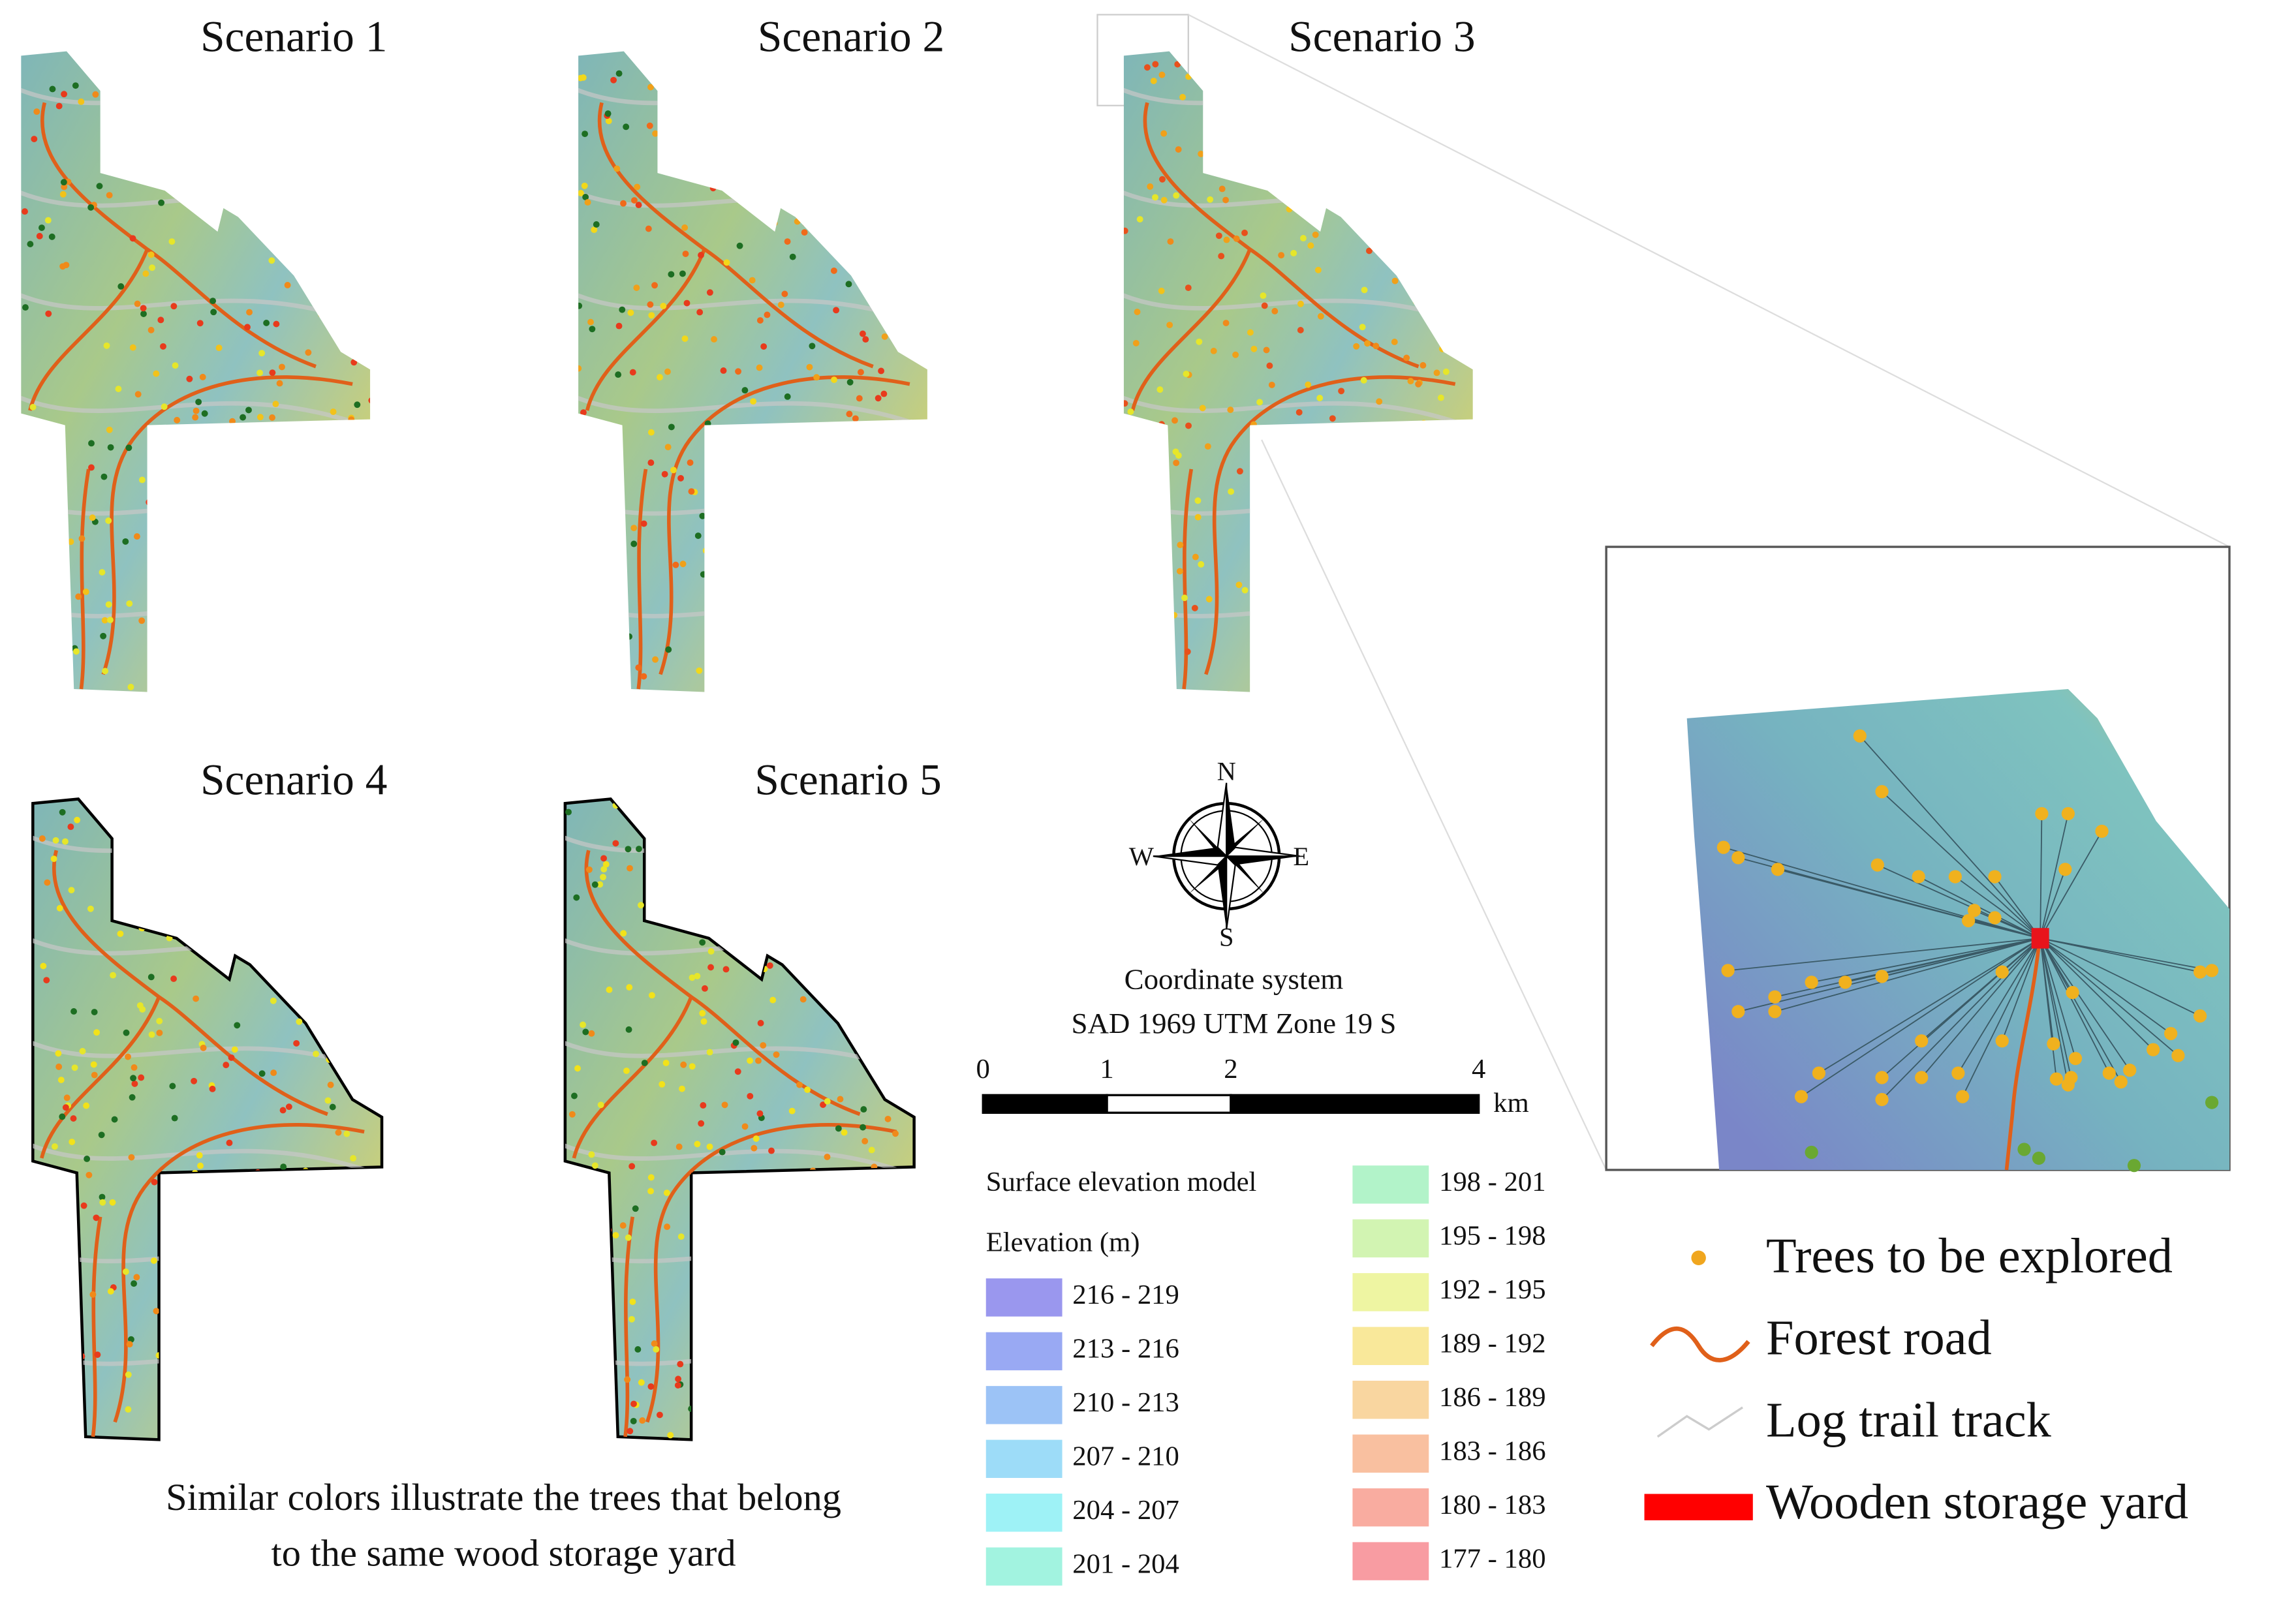 The width and height of the screenshot is (2296, 1598). What do you see at coordinates (1142, 856) in the screenshot?
I see `compass-west: W` at bounding box center [1142, 856].